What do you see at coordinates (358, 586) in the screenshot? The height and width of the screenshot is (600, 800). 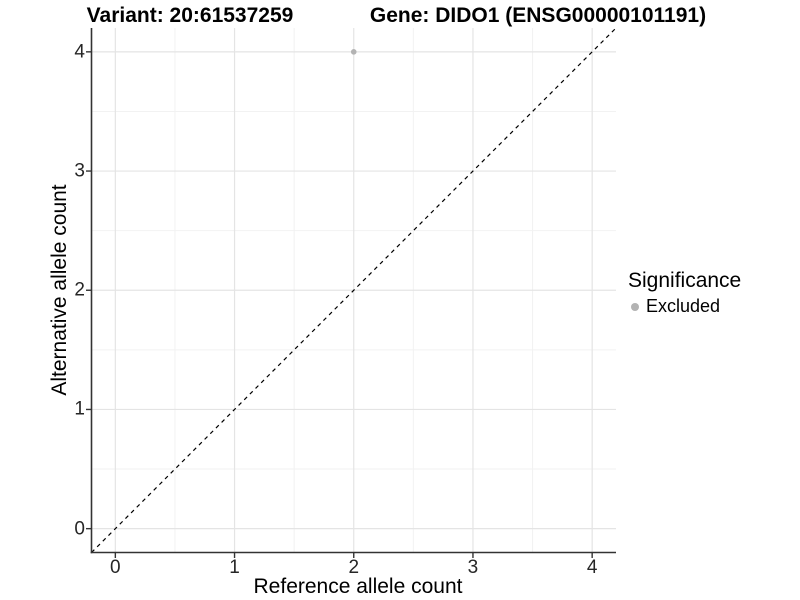 I see `x-axis-label: Reference allele count` at bounding box center [358, 586].